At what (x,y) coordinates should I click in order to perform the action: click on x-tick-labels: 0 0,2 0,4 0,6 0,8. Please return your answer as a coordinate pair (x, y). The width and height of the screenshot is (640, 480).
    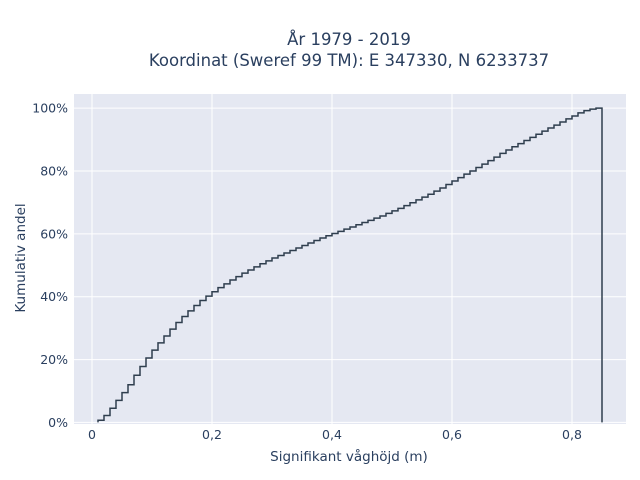
    Looking at the image, I should click on (335, 434).